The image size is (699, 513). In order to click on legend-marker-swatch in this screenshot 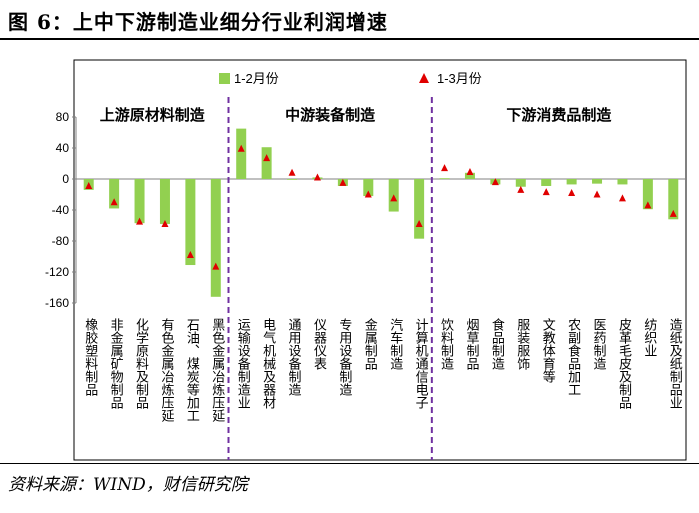, I will do `click(424, 78)`.